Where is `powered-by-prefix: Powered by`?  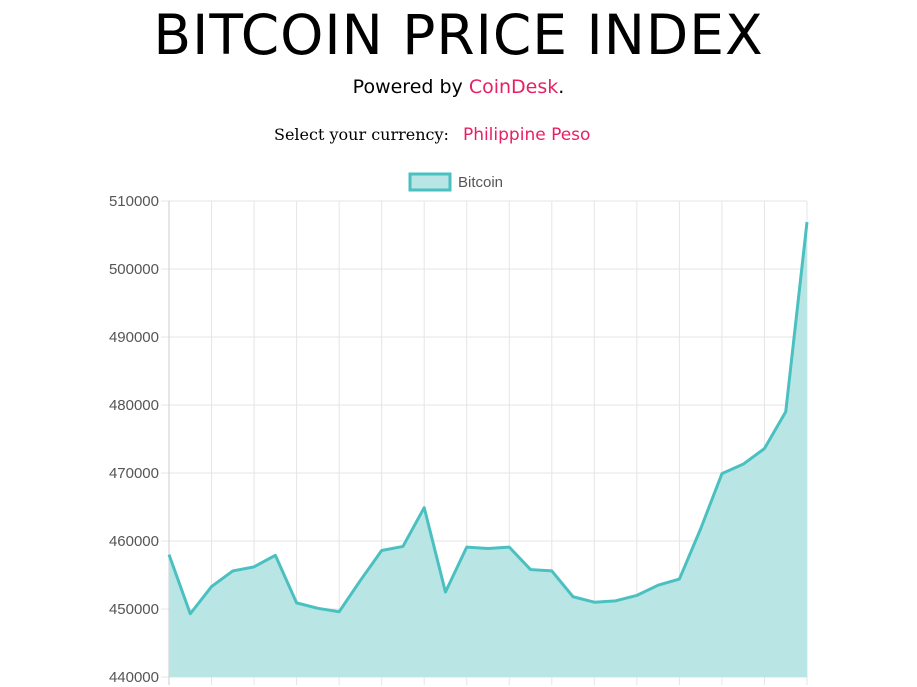 powered-by-prefix: Powered by is located at coordinates (410, 87).